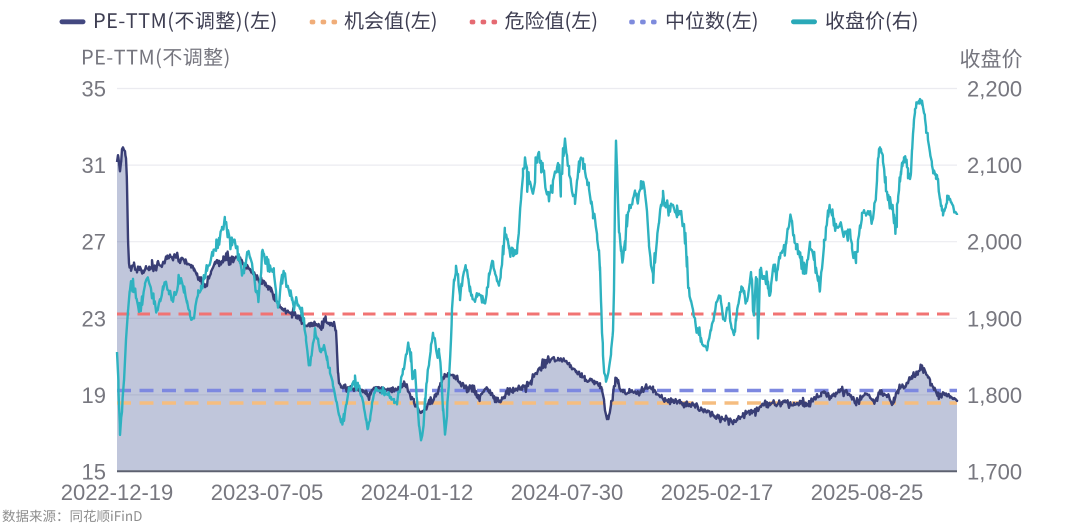 The image size is (1080, 530). What do you see at coordinates (994, 395) in the screenshot?
I see `svg-text: 1,800` at bounding box center [994, 395].